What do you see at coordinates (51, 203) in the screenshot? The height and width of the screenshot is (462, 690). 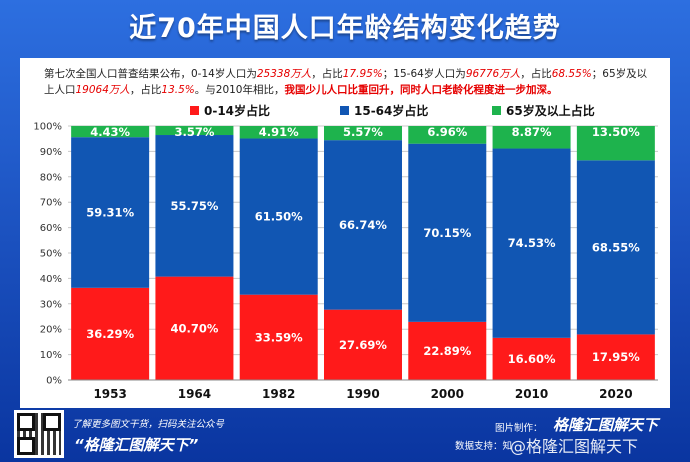 I see `y-tick-label: 70%` at bounding box center [51, 203].